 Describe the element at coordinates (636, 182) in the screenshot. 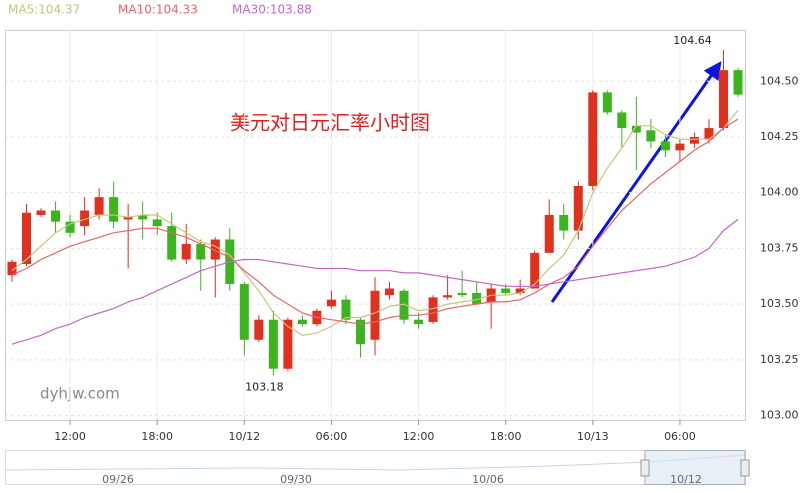

I see `trend-arrow` at that location.